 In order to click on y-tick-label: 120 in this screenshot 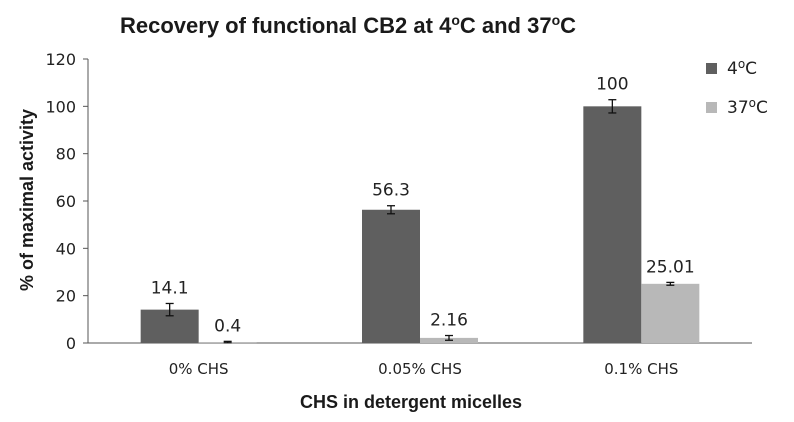, I will do `click(60, 59)`.